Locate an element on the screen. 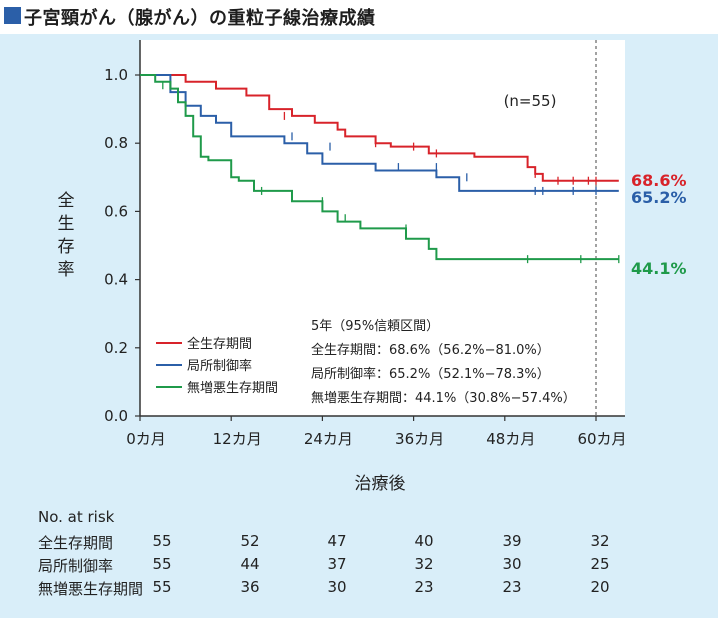  x-tick-label: 36カ月 is located at coordinates (419, 439).